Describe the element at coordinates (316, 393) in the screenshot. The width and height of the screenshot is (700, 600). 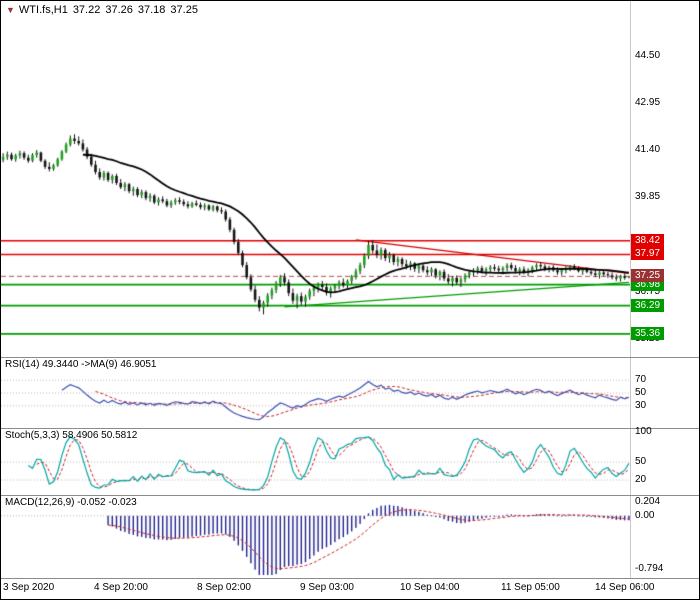
I see `rsi-canvas` at that location.